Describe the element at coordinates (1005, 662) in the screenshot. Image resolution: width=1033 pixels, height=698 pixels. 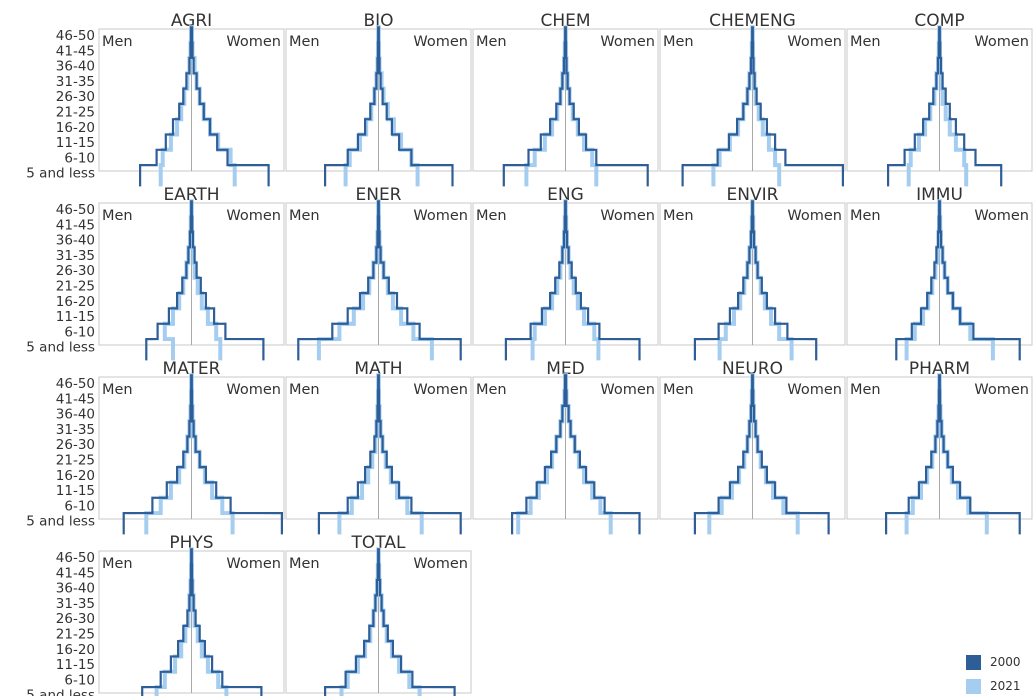
I see `legend-label-2000: 2000` at that location.